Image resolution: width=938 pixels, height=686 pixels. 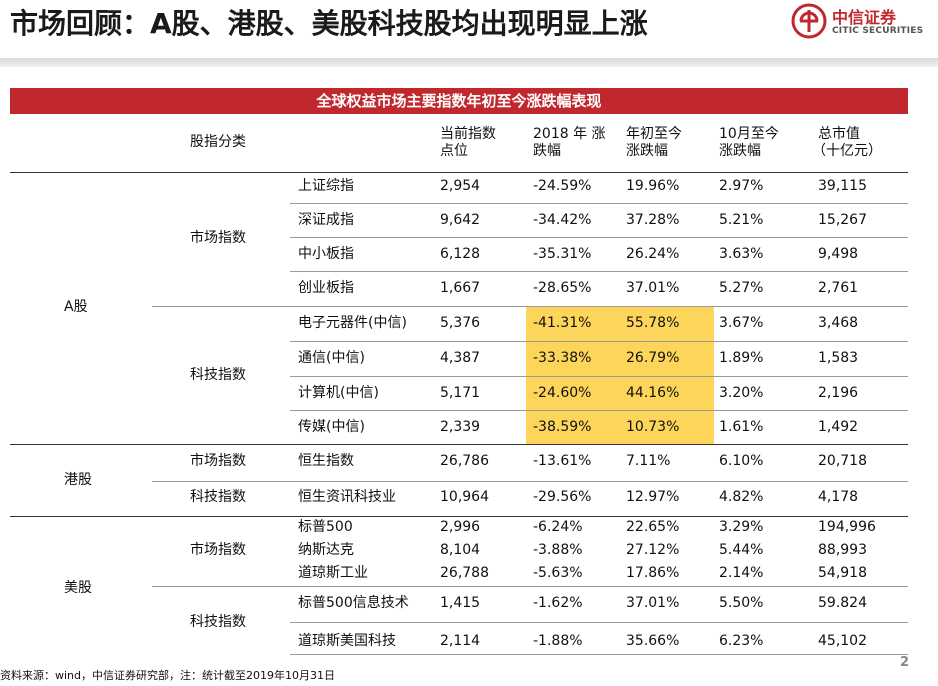 What do you see at coordinates (842, 641) in the screenshot?
I see `market-cap: 45,102` at bounding box center [842, 641].